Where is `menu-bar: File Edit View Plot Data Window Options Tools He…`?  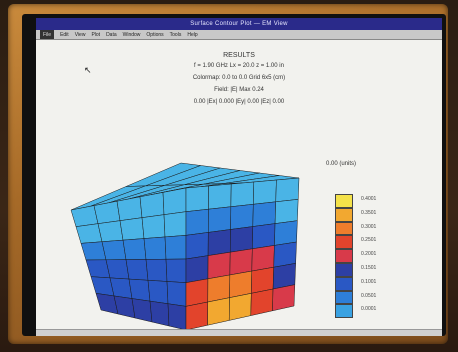 menu-bar: File Edit View Plot Data Window Options Tools He… is located at coordinates (239, 35).